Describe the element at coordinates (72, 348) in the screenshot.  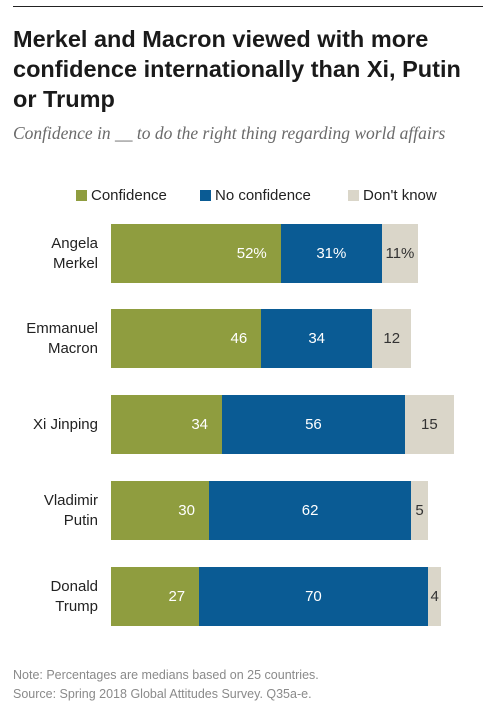
I see `row-label-line: Macron` at that location.